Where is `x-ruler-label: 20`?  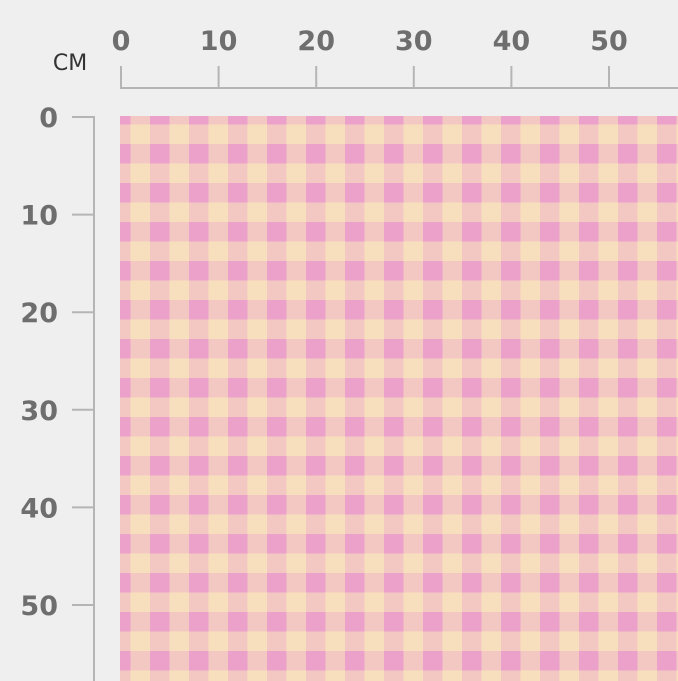
x-ruler-label: 20 is located at coordinates (316, 41).